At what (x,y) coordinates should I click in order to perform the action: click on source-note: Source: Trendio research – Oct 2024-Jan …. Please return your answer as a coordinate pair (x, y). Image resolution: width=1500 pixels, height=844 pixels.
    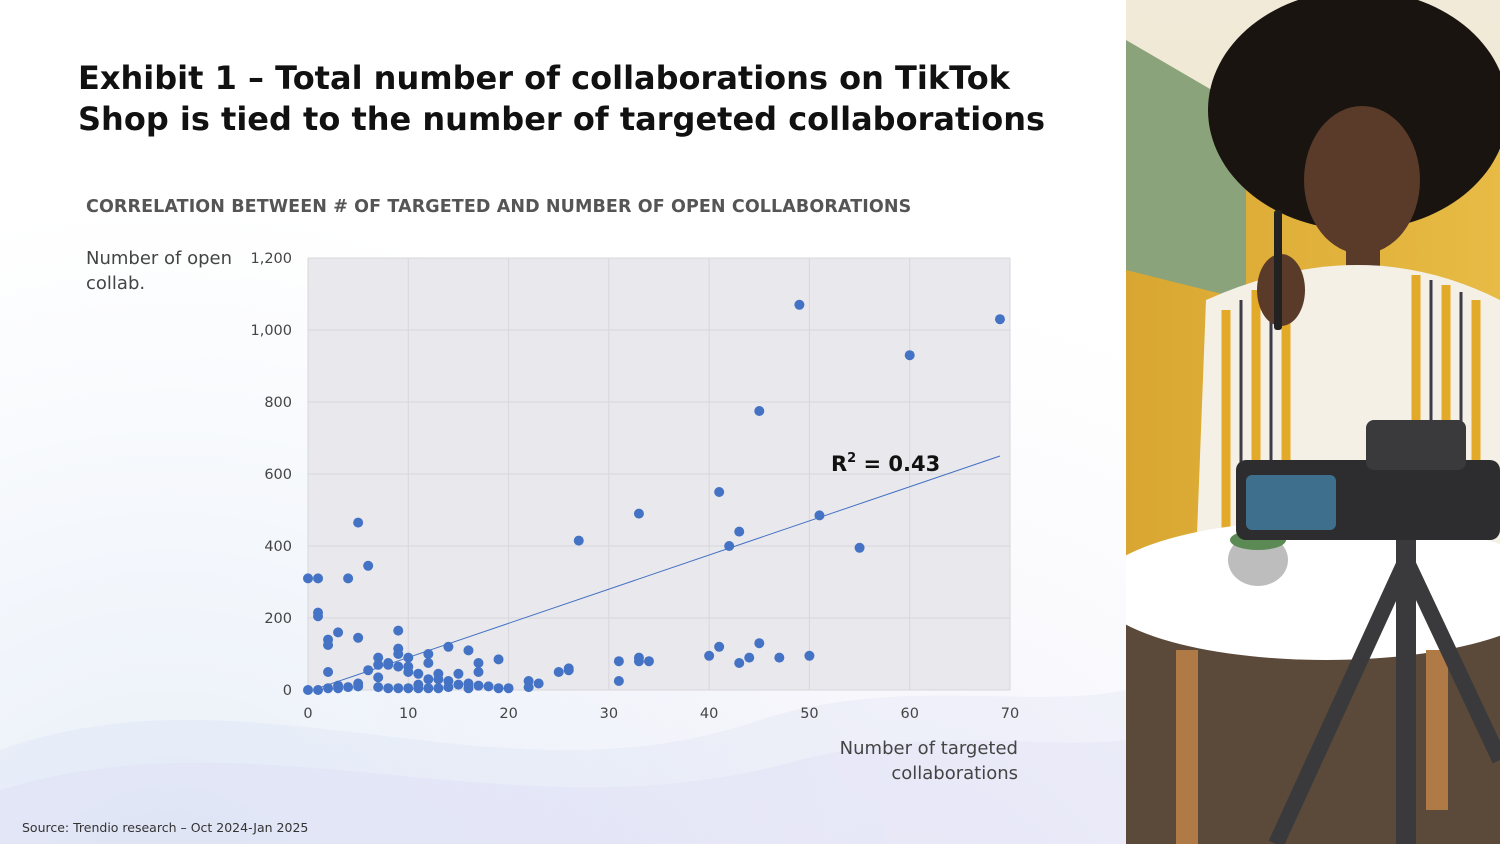
    Looking at the image, I should click on (165, 827).